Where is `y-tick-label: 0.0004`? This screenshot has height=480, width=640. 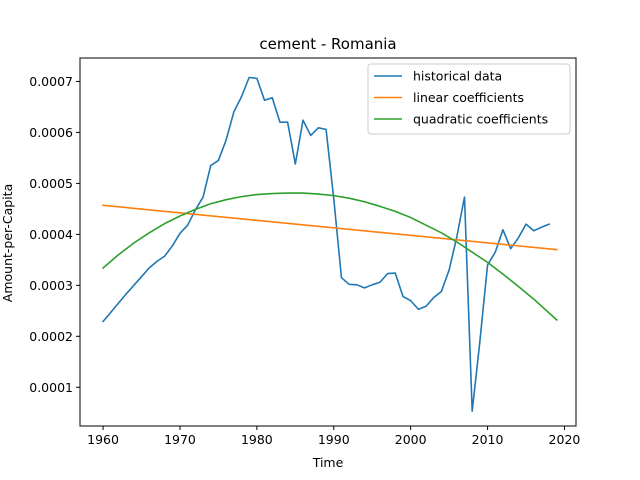
y-tick-label: 0.0004 is located at coordinates (51, 234).